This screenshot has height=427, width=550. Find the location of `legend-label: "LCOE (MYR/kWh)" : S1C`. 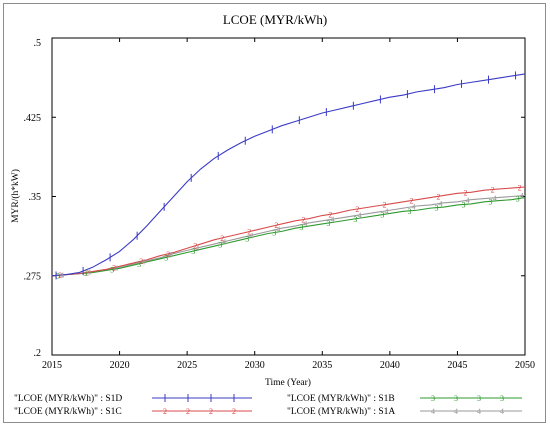

legend-label: "LCOE (MYR/kWh)" : S1C is located at coordinates (68, 411).